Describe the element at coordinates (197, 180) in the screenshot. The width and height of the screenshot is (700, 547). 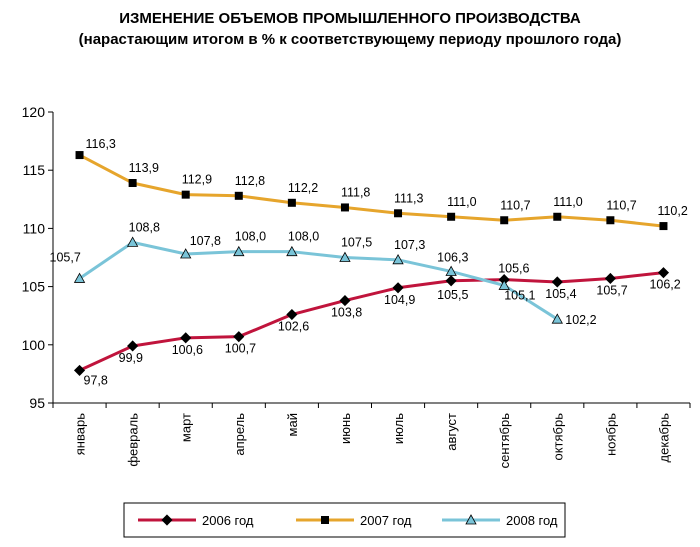
I see `data-label: 112,9` at that location.